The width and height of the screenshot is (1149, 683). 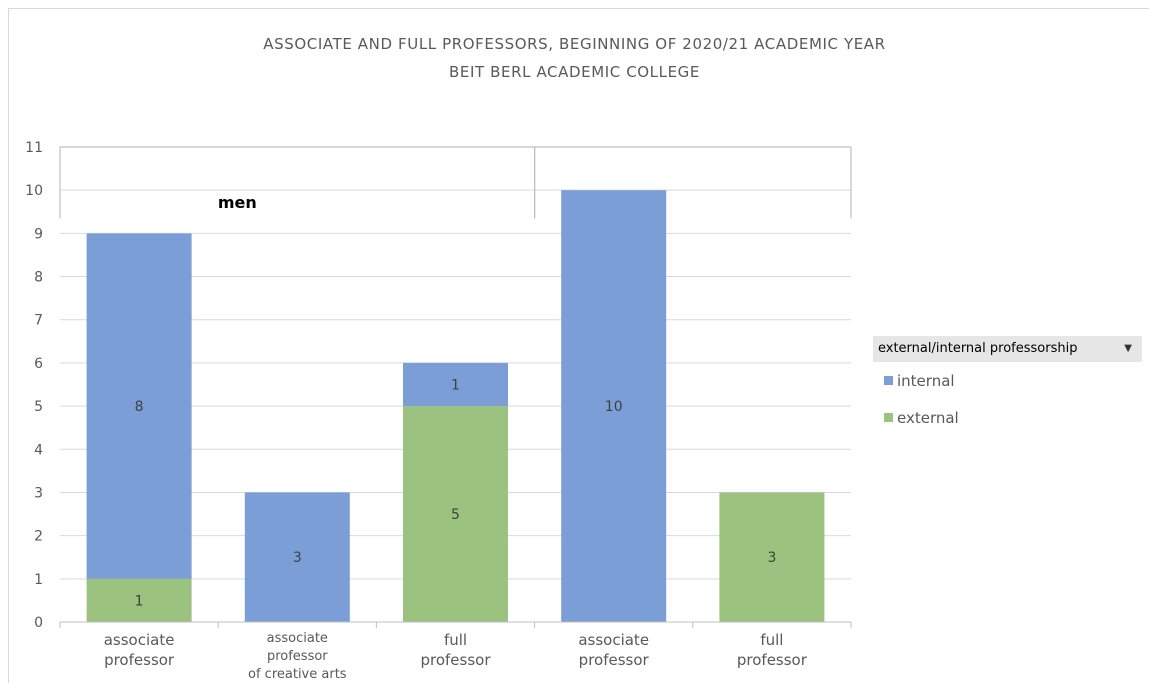 What do you see at coordinates (978, 348) in the screenshot?
I see `legend-header-label: external/internal professorship` at bounding box center [978, 348].